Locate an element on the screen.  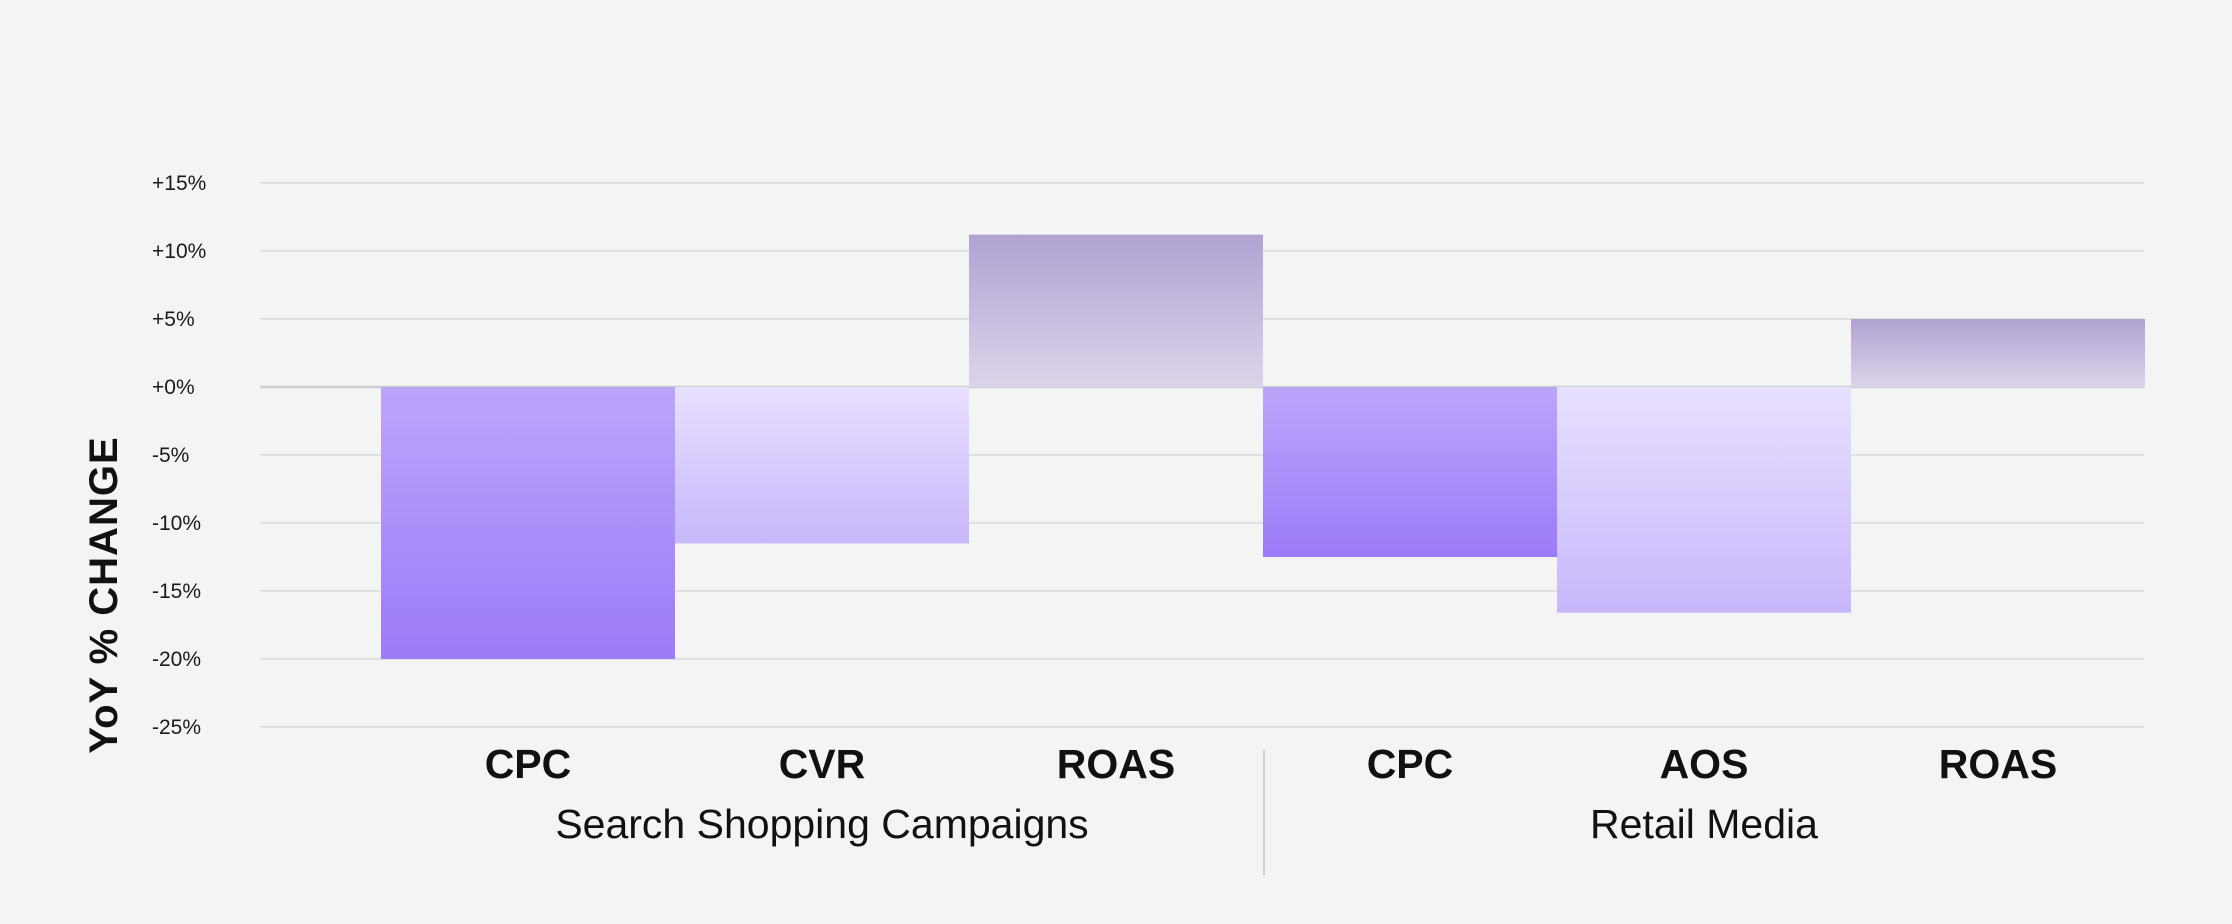
y-tick-label: +15% is located at coordinates (179, 183).